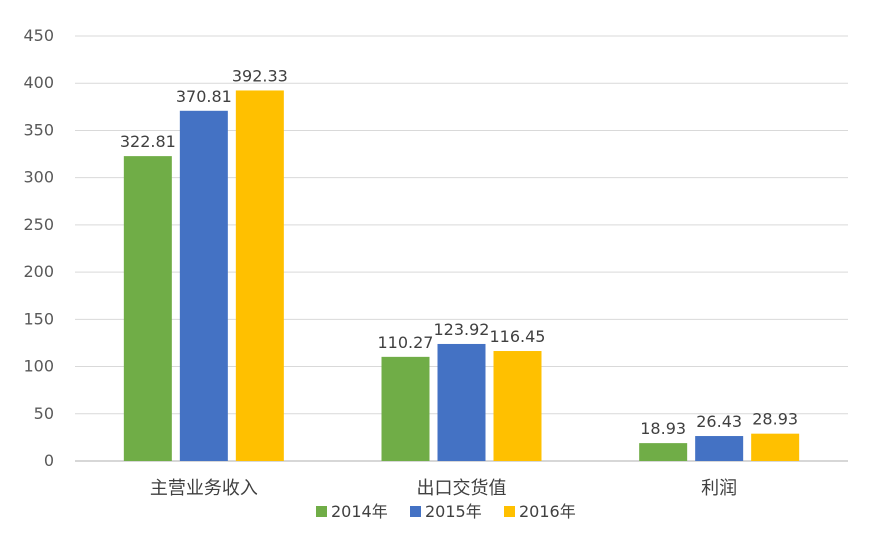 This screenshot has height=538, width=876. What do you see at coordinates (38, 177) in the screenshot?
I see `y-tick-label: 300` at bounding box center [38, 177].